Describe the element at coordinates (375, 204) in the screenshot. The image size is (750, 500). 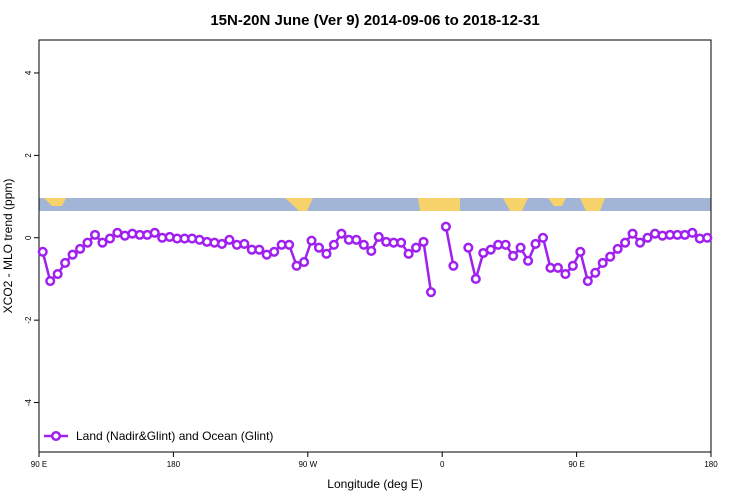
I see `map-strip` at that location.